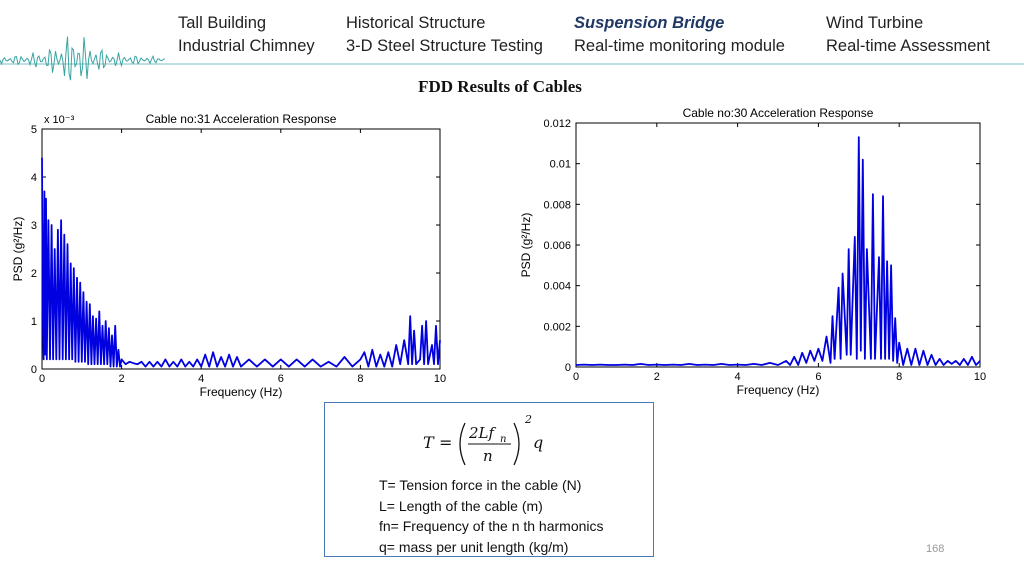 Image resolution: width=1024 pixels, height=576 pixels. I want to click on svg-text: 2Lf, so click(482, 433).